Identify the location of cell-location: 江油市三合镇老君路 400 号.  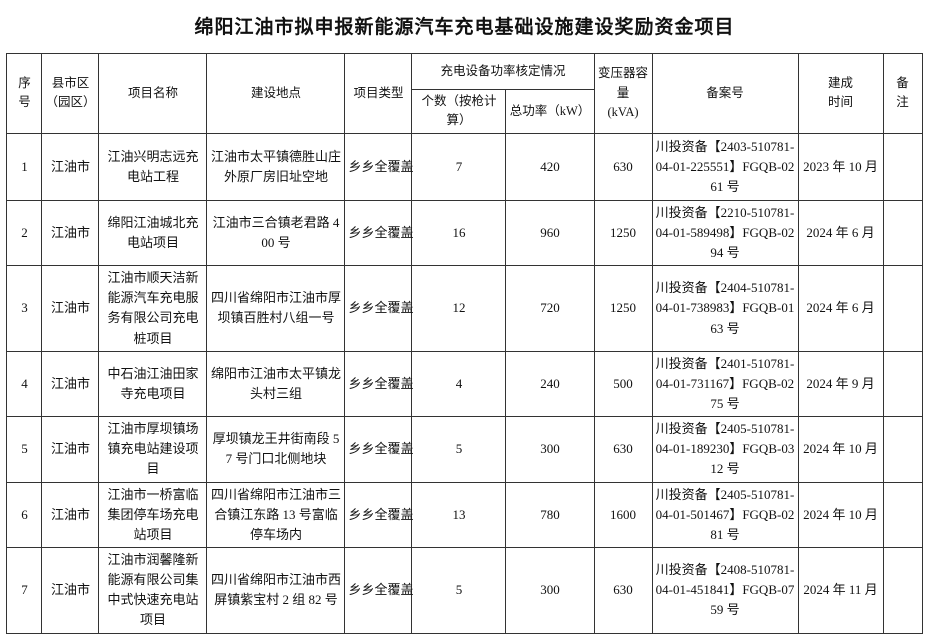
(276, 233).